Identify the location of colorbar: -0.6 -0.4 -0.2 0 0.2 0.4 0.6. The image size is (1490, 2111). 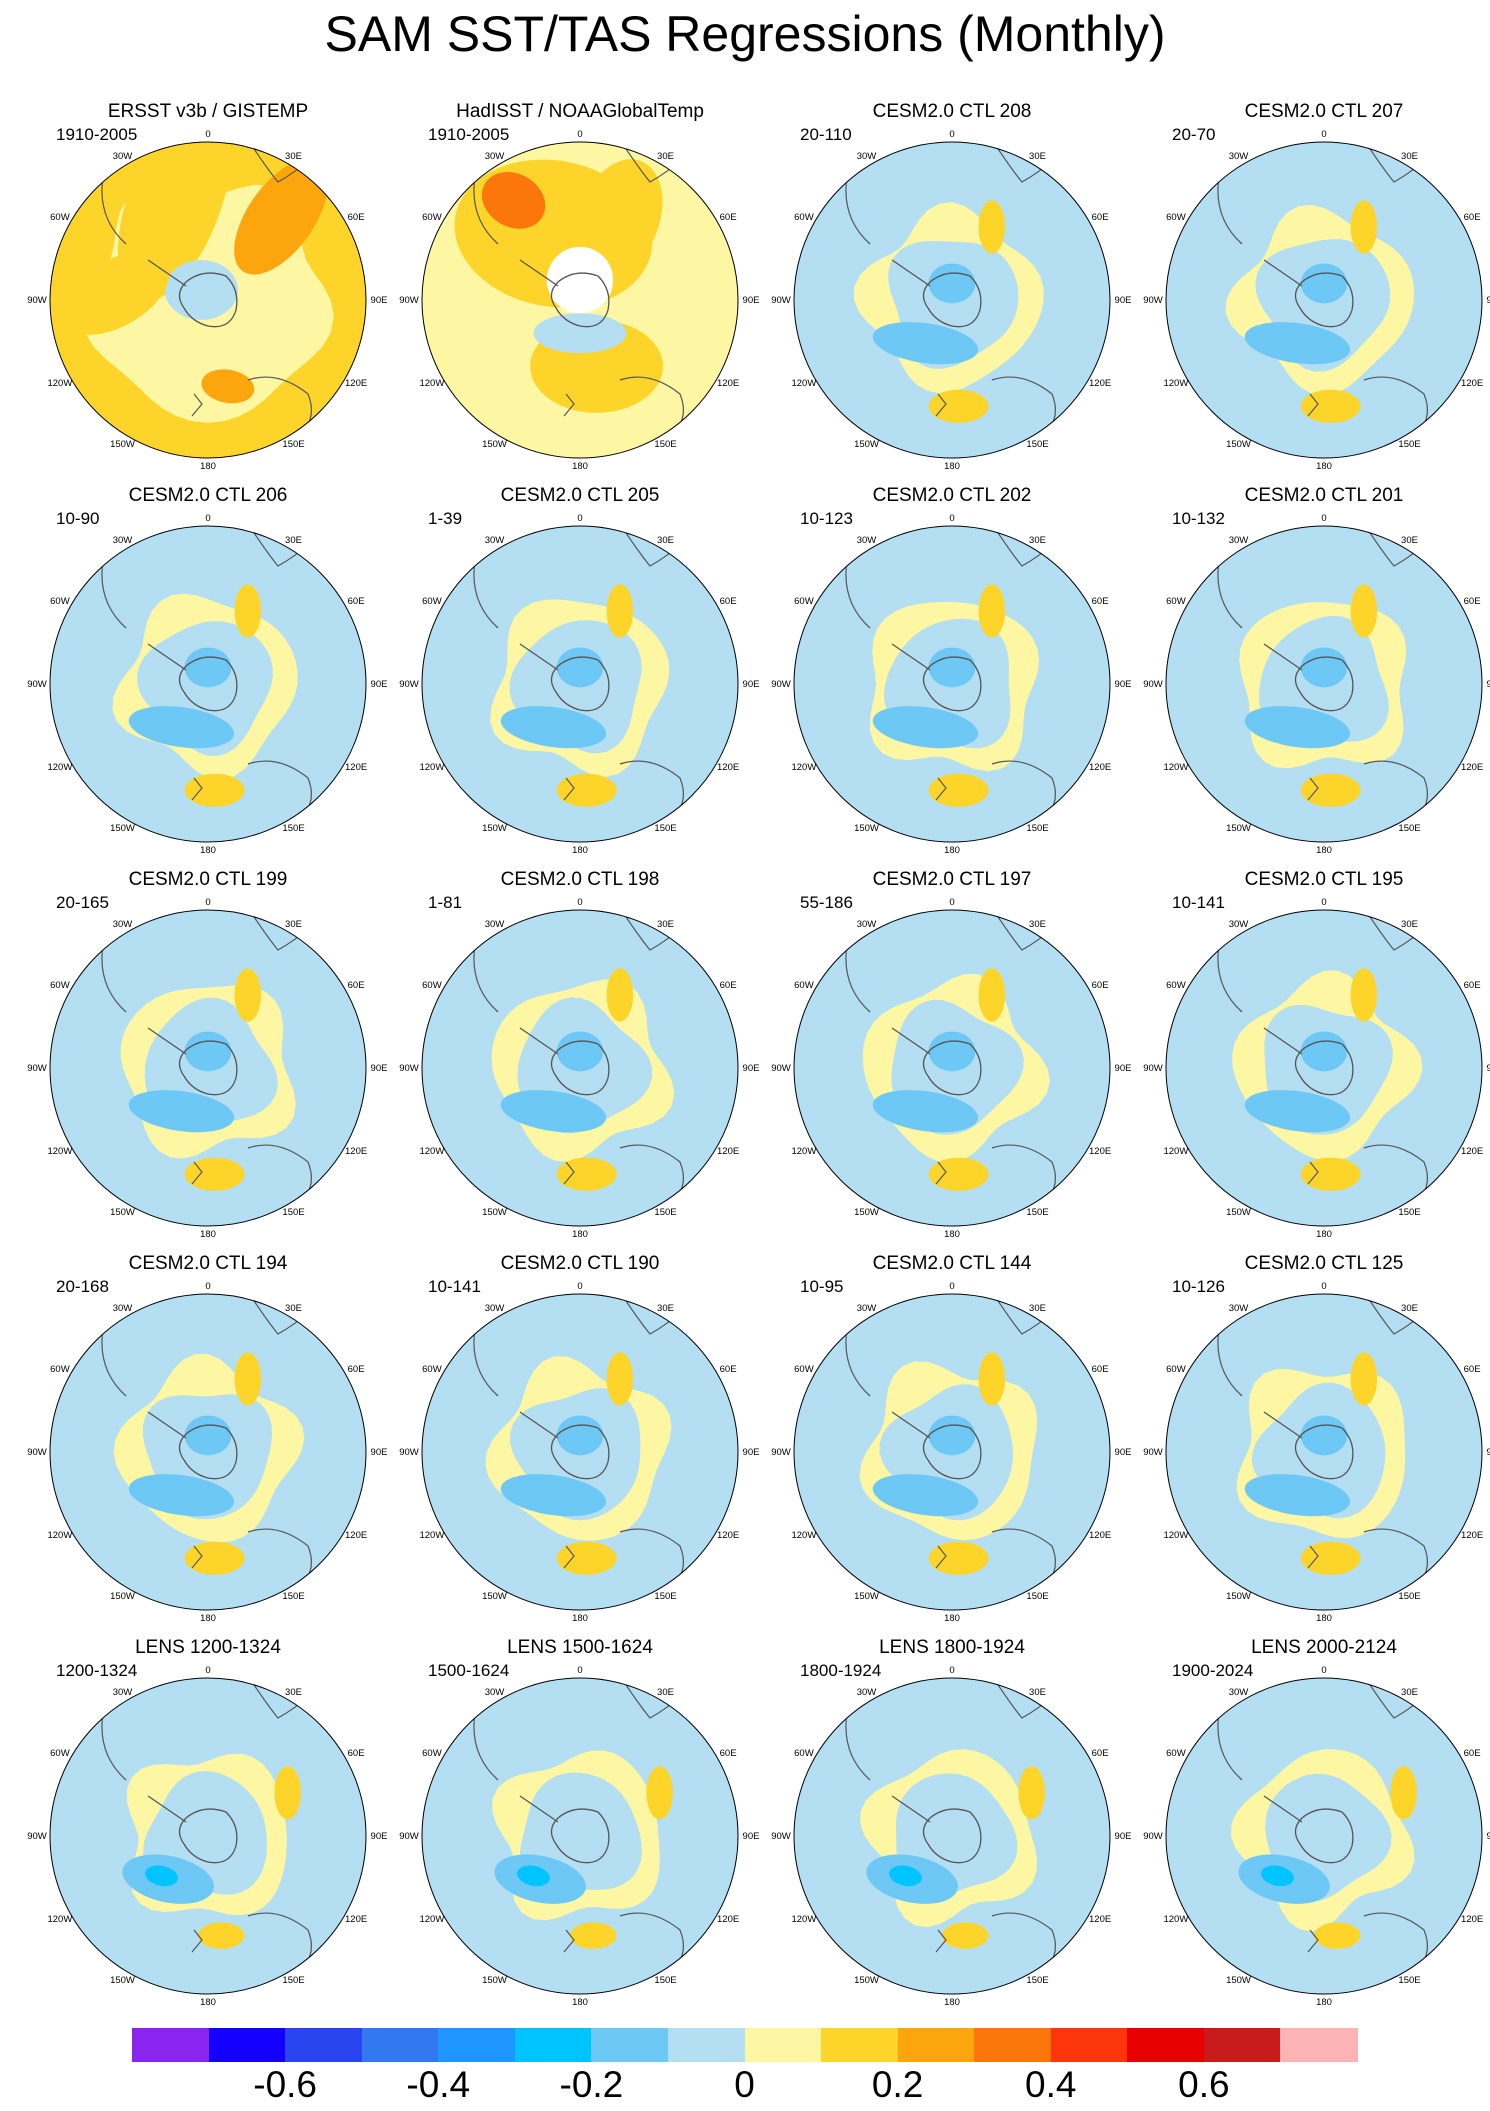
(745, 2068).